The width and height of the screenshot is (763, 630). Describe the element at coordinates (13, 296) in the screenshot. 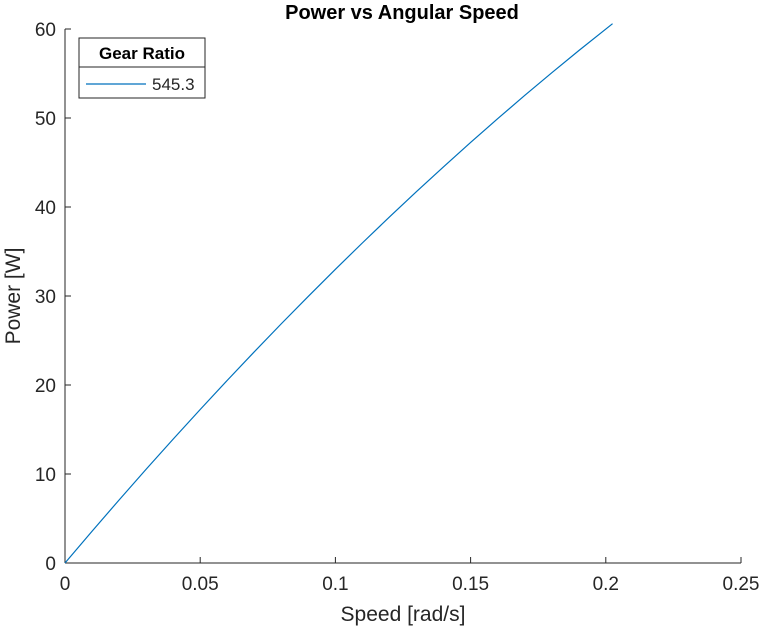

I see `y-axis-label: Power [W]` at that location.